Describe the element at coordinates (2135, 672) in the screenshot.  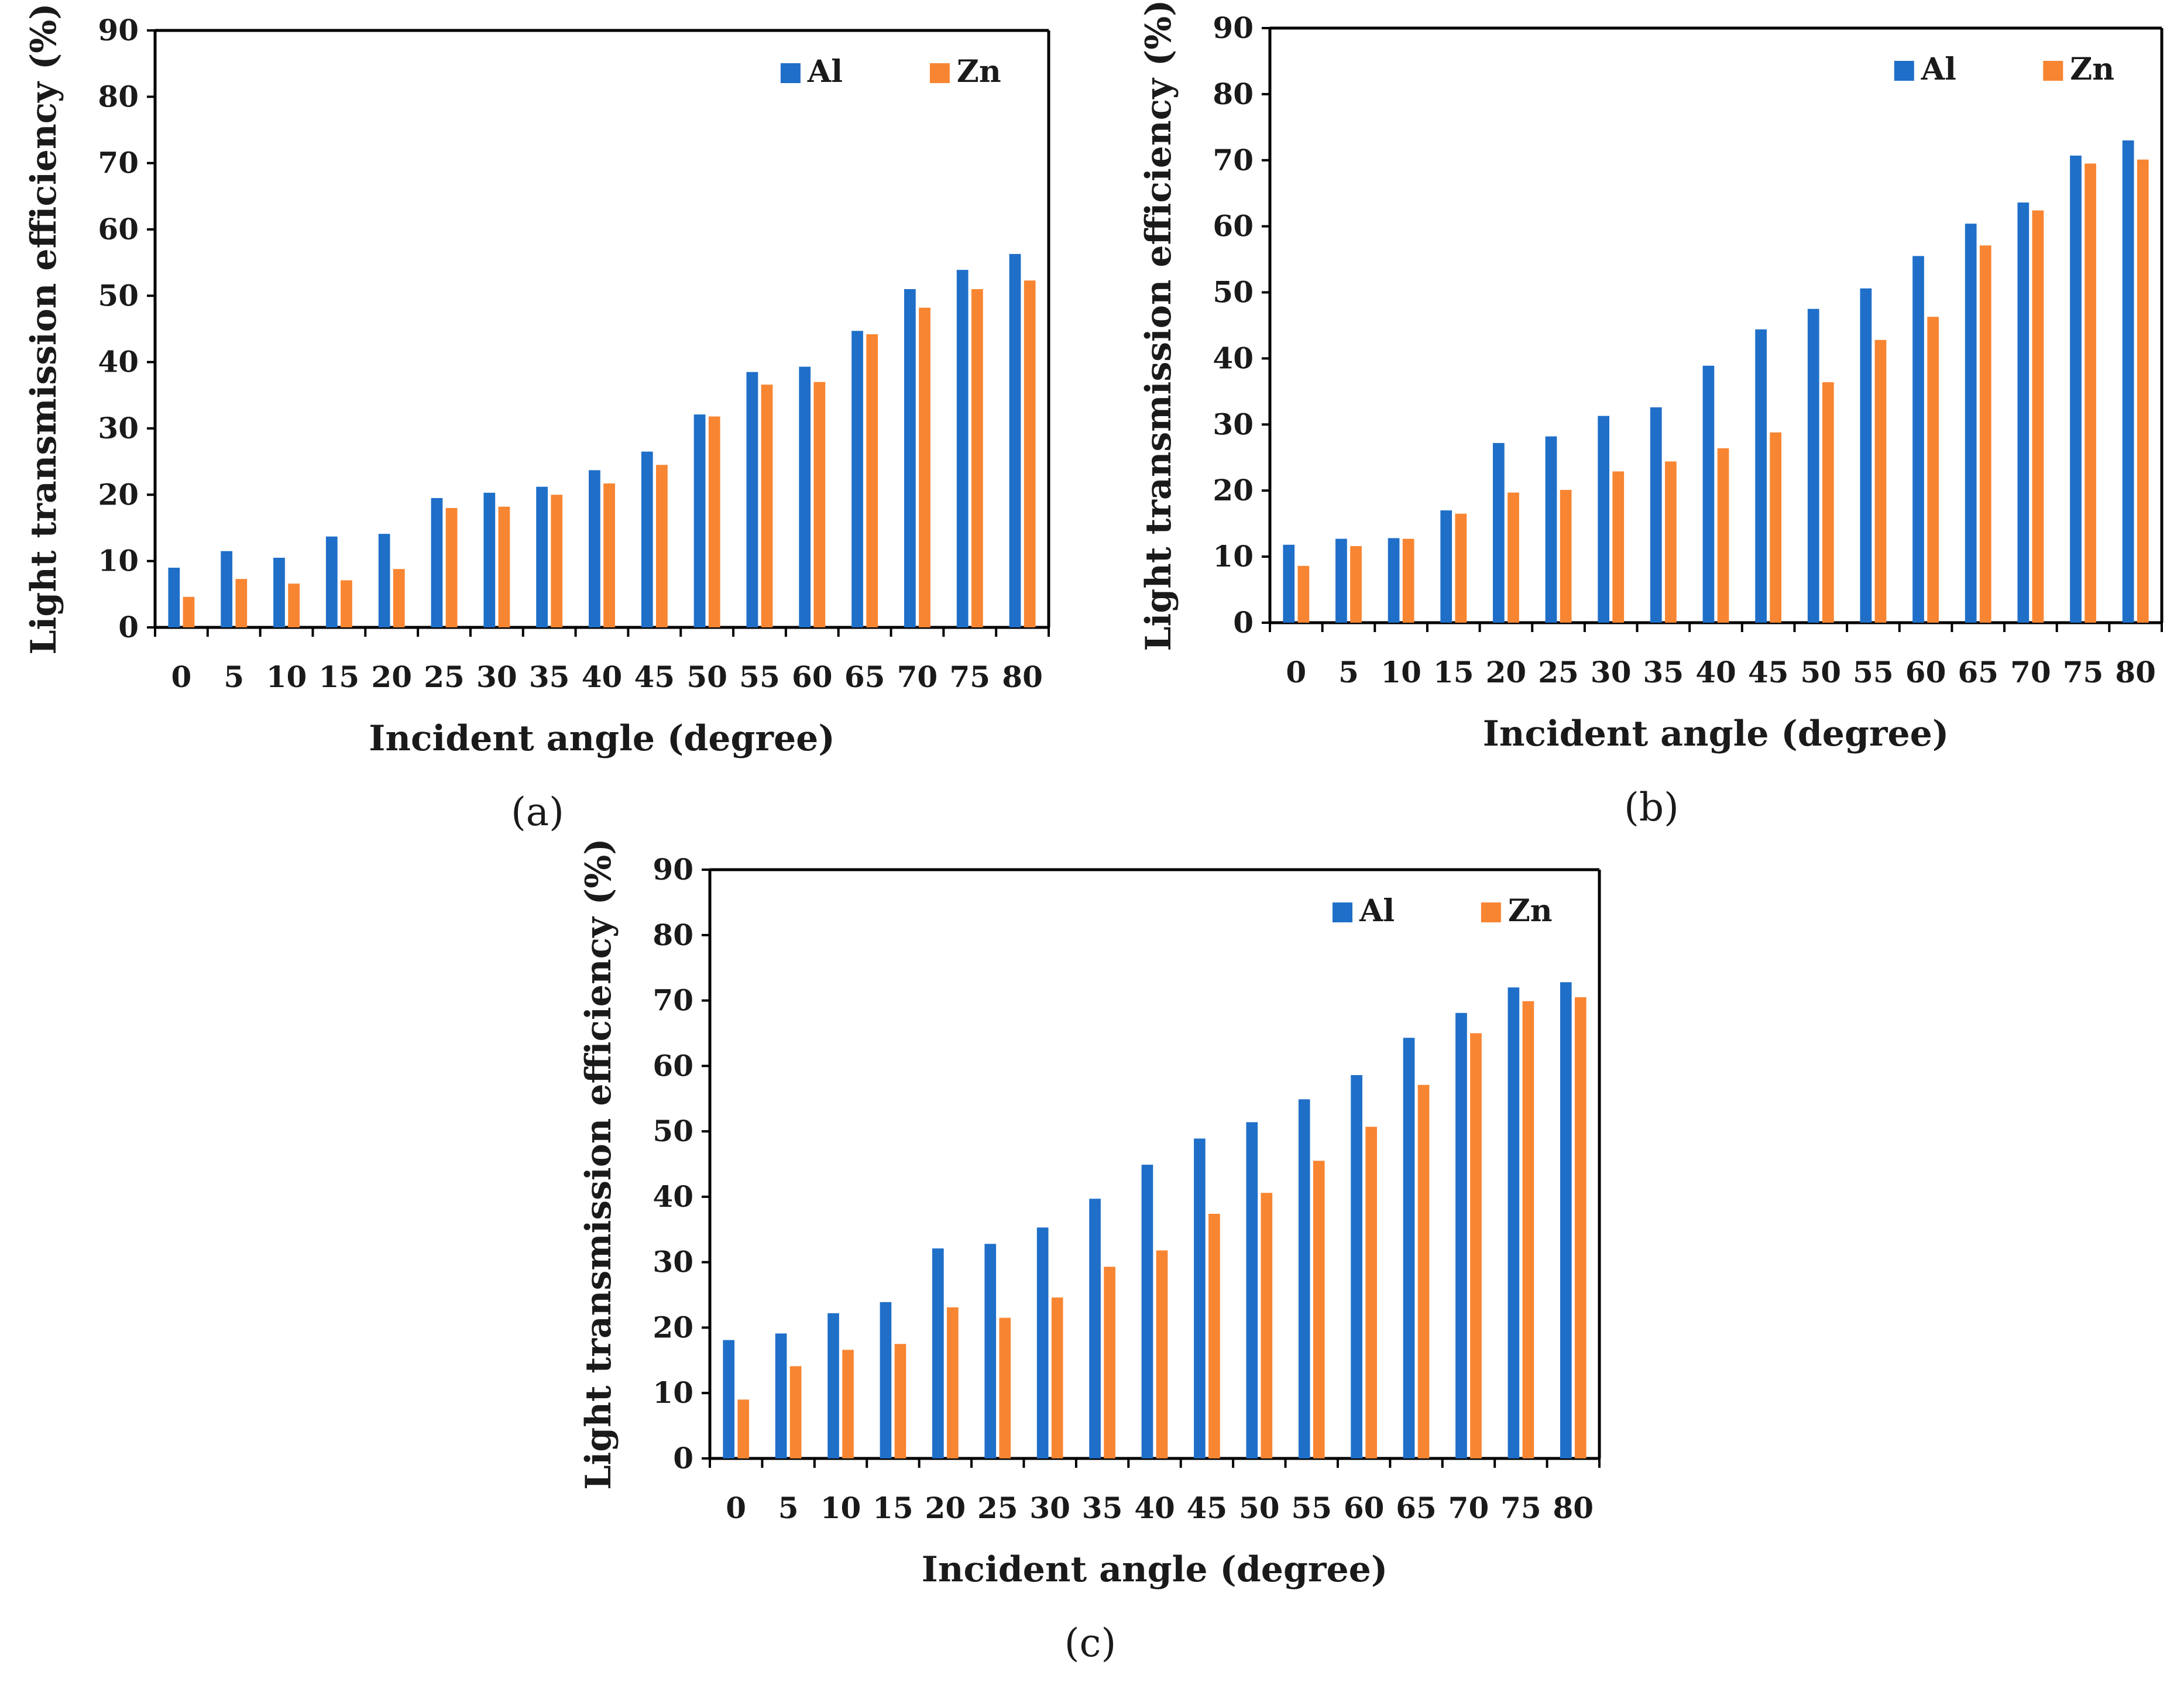
I see `x-tick-label: 80` at that location.